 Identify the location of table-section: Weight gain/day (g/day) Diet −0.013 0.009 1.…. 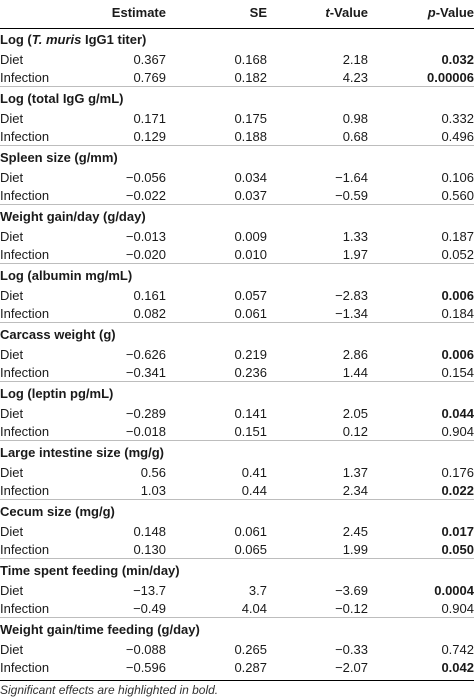
(237, 234).